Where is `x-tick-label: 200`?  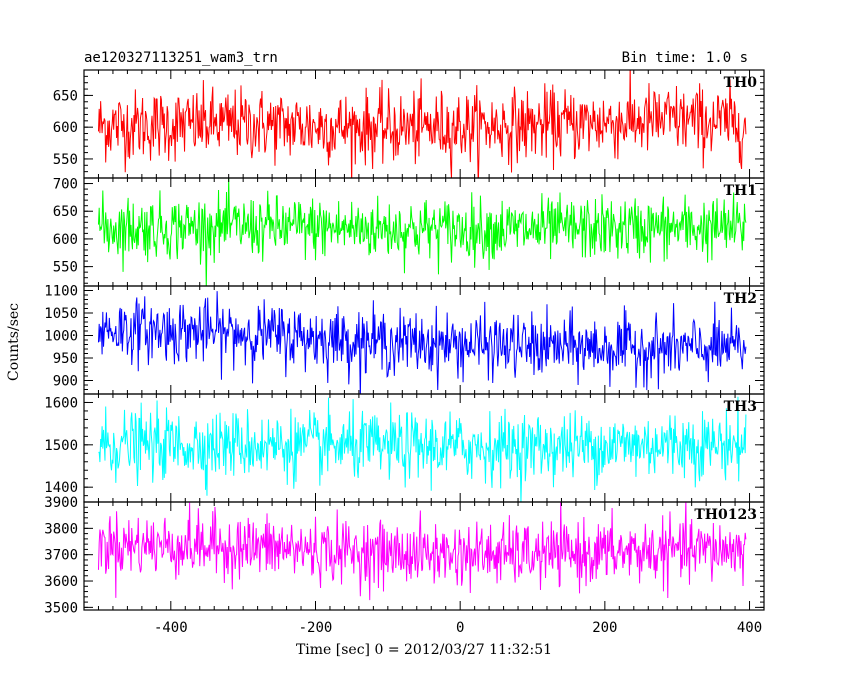
x-tick-label: 200 is located at coordinates (604, 628).